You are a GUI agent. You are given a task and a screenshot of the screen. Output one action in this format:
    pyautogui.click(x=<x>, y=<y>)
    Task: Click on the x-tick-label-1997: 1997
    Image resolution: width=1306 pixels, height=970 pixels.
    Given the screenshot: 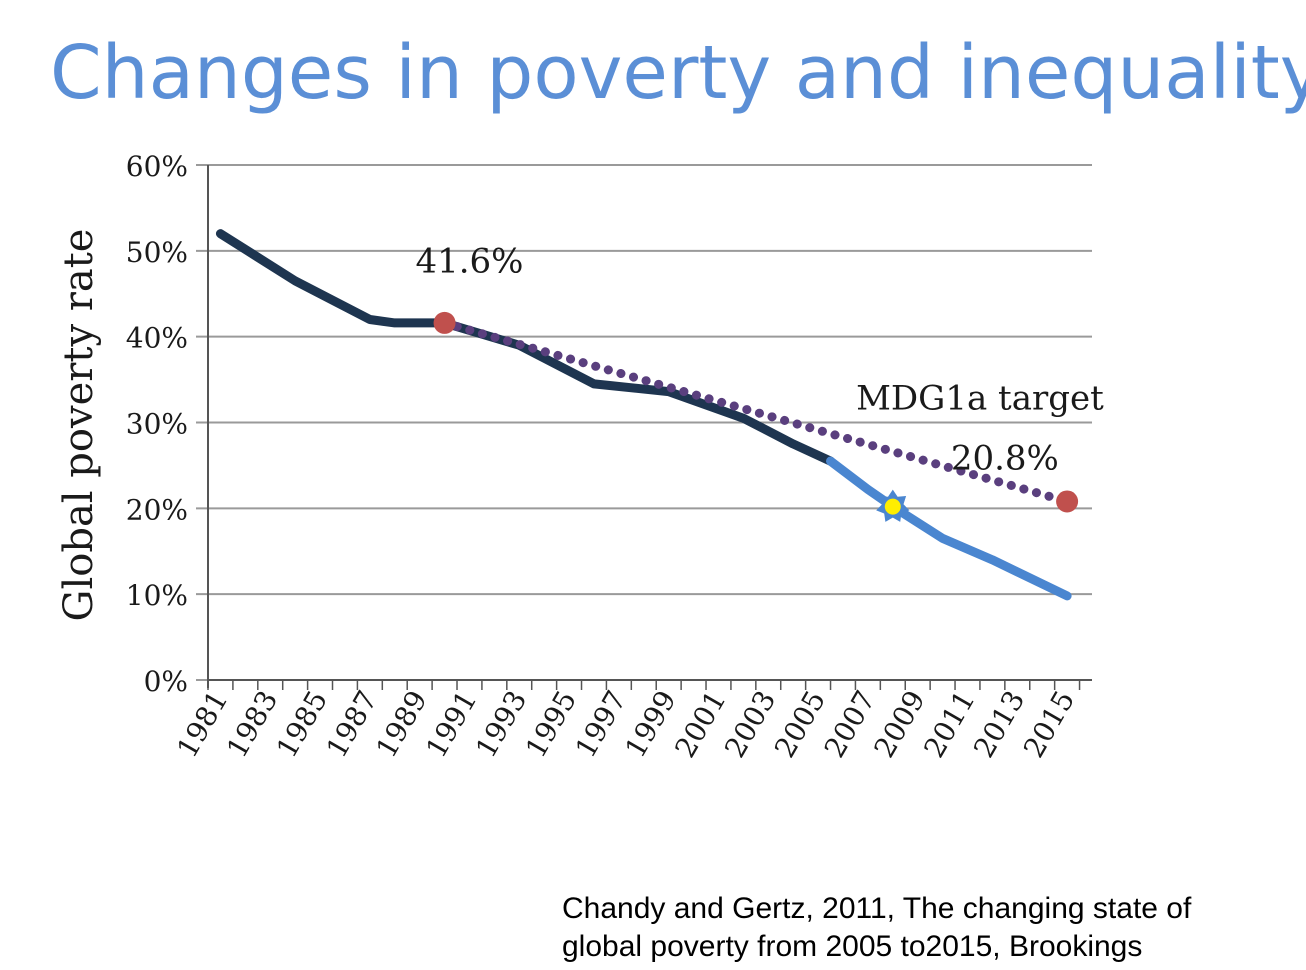 What is the action you would take?
    pyautogui.click(x=601, y=724)
    